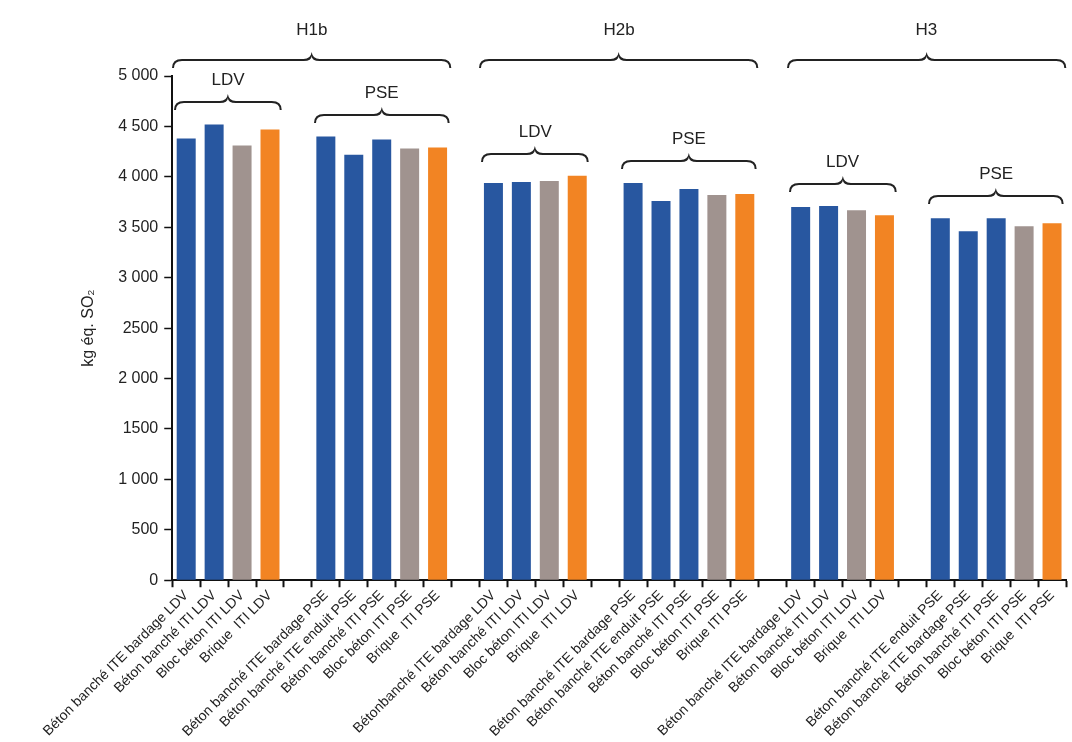 This screenshot has width=1072, height=742. I want to click on text: H2b, so click(619, 30).